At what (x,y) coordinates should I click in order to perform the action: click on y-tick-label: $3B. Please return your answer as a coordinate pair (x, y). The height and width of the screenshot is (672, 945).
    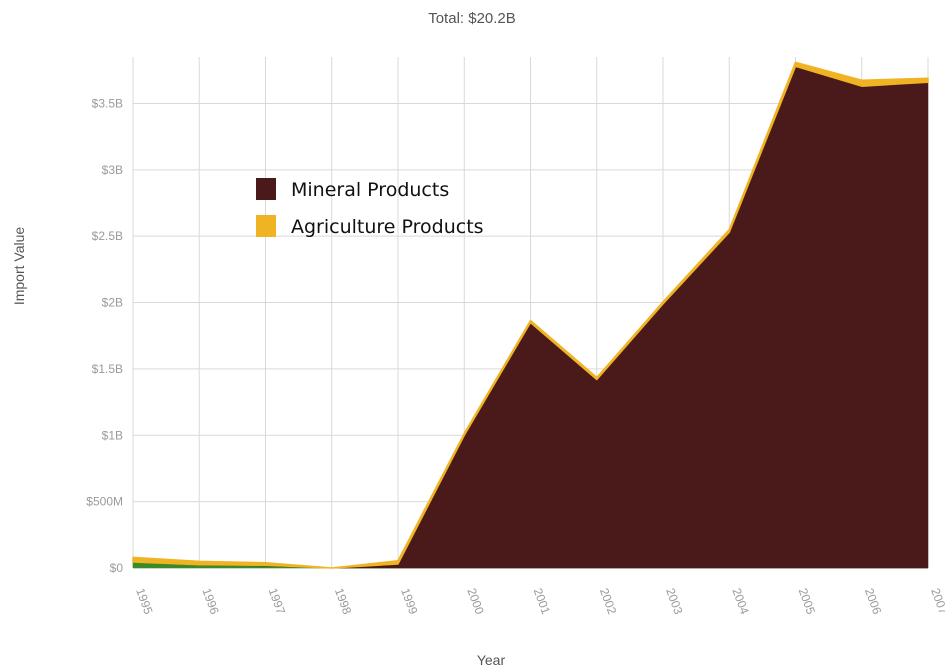
    Looking at the image, I should click on (112, 170).